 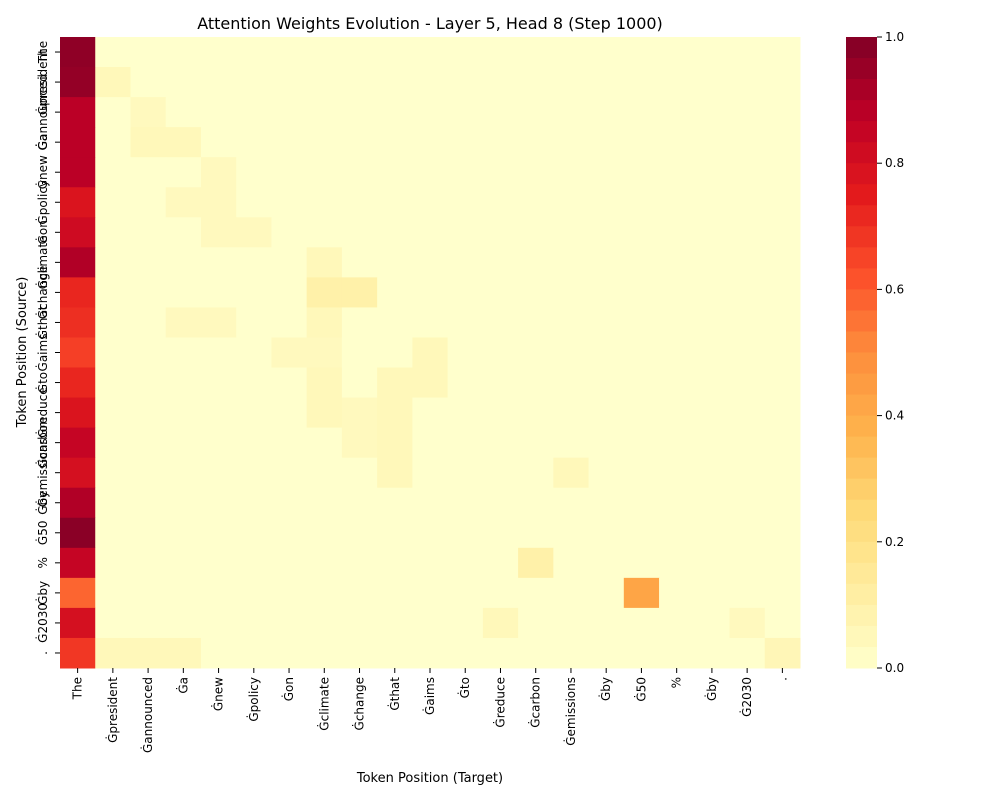 I want to click on x-tick-label: Ġannounced, so click(x=147, y=715).